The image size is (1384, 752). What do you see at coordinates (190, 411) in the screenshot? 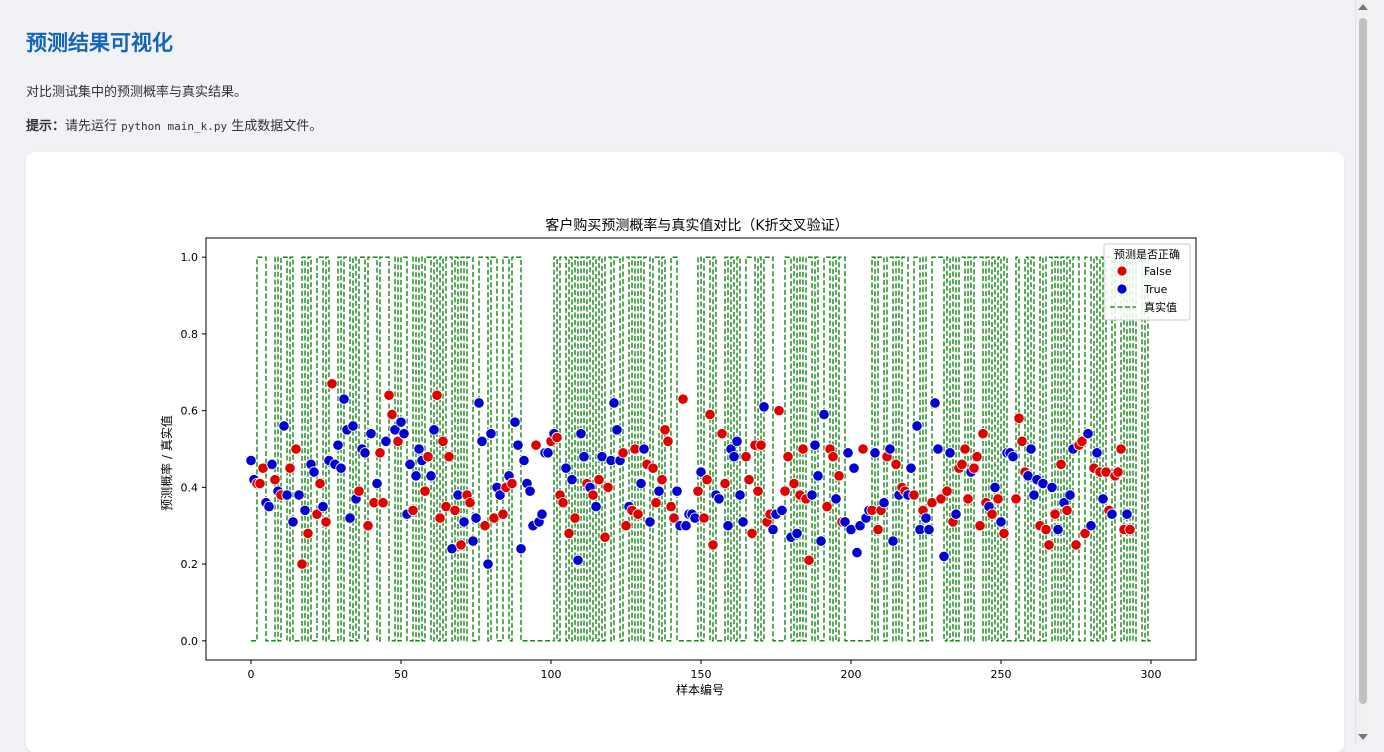
I see `y-tick-label: 0.6` at bounding box center [190, 411].